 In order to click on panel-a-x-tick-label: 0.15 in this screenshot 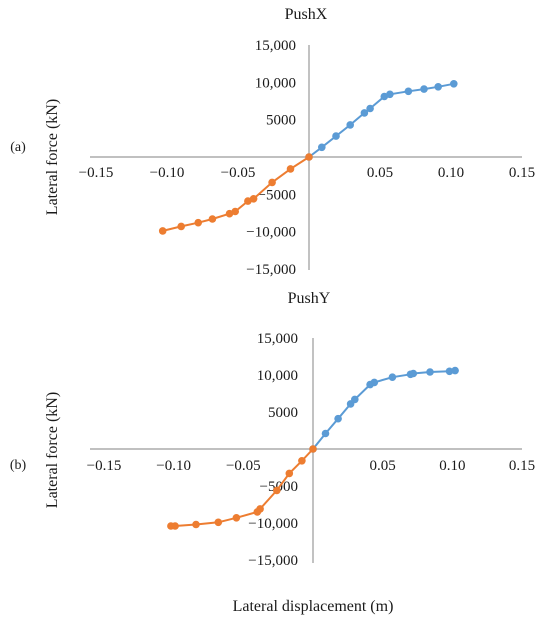, I will do `click(522, 173)`.